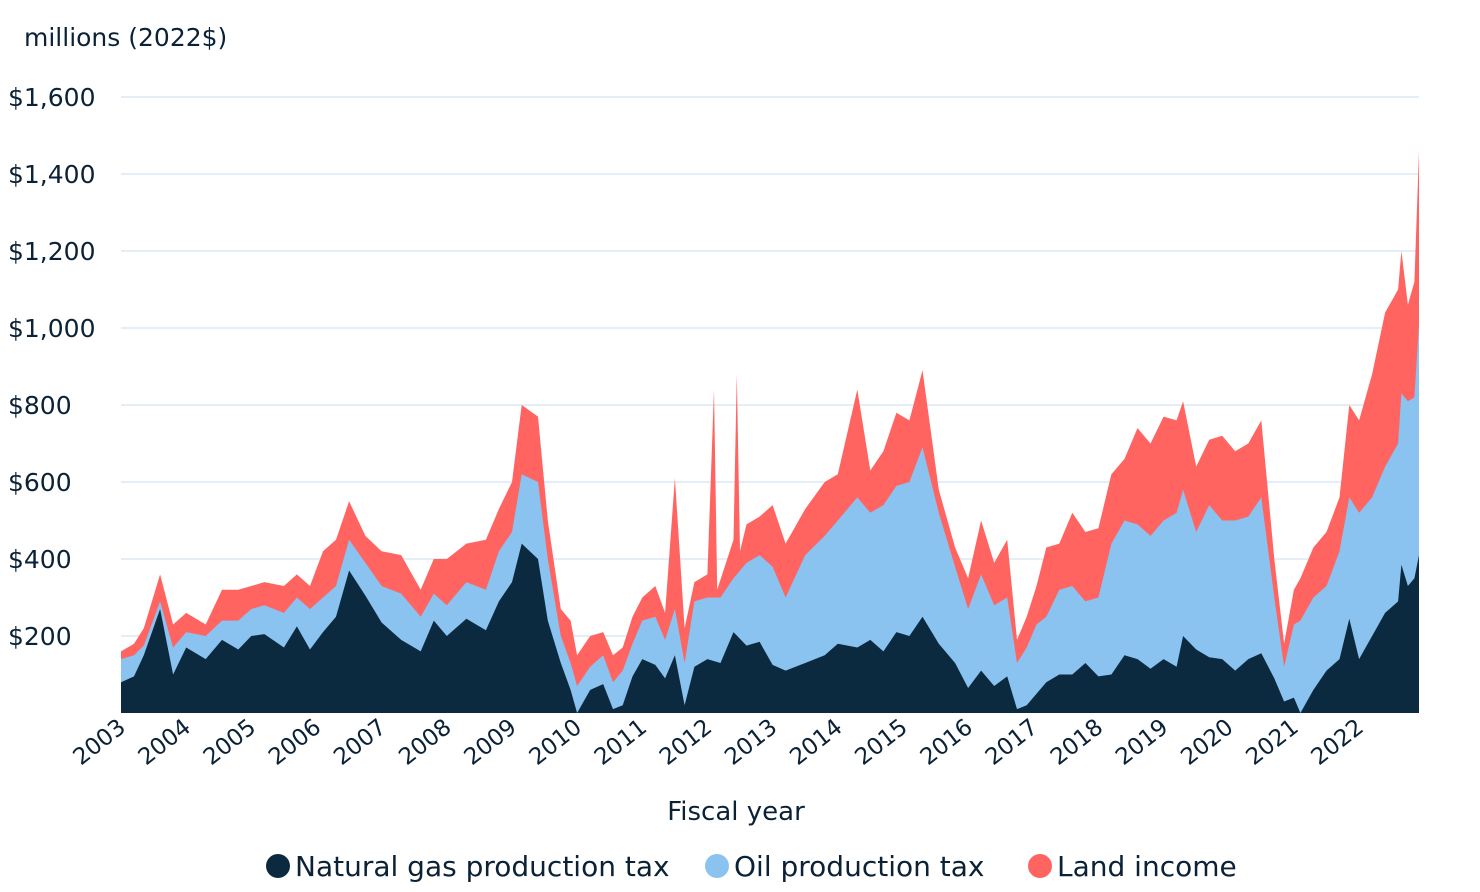  What do you see at coordinates (881, 742) in the screenshot?
I see `x-tick-label: 2015` at bounding box center [881, 742].